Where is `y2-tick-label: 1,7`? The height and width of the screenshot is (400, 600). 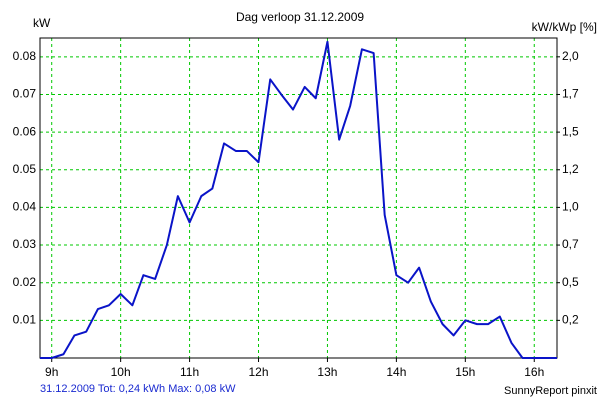
y2-tick-label: 1,7 is located at coordinates (570, 94).